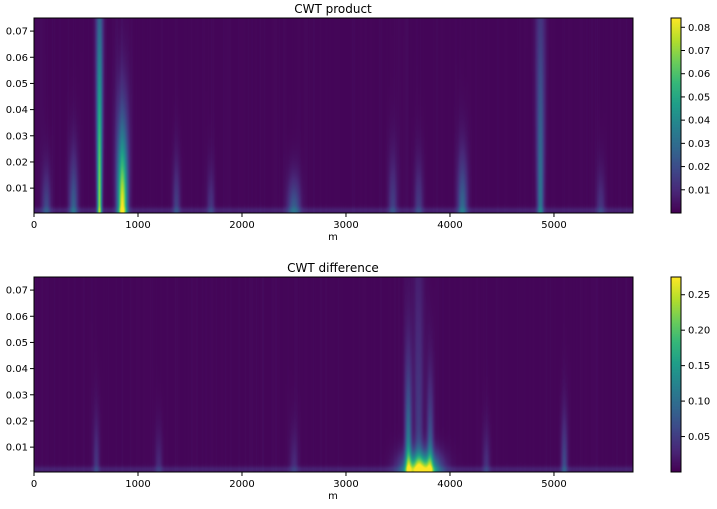 Image resolution: width=717 pixels, height=509 pixels. I want to click on colorbar-tick-label: 0.04, so click(699, 121).